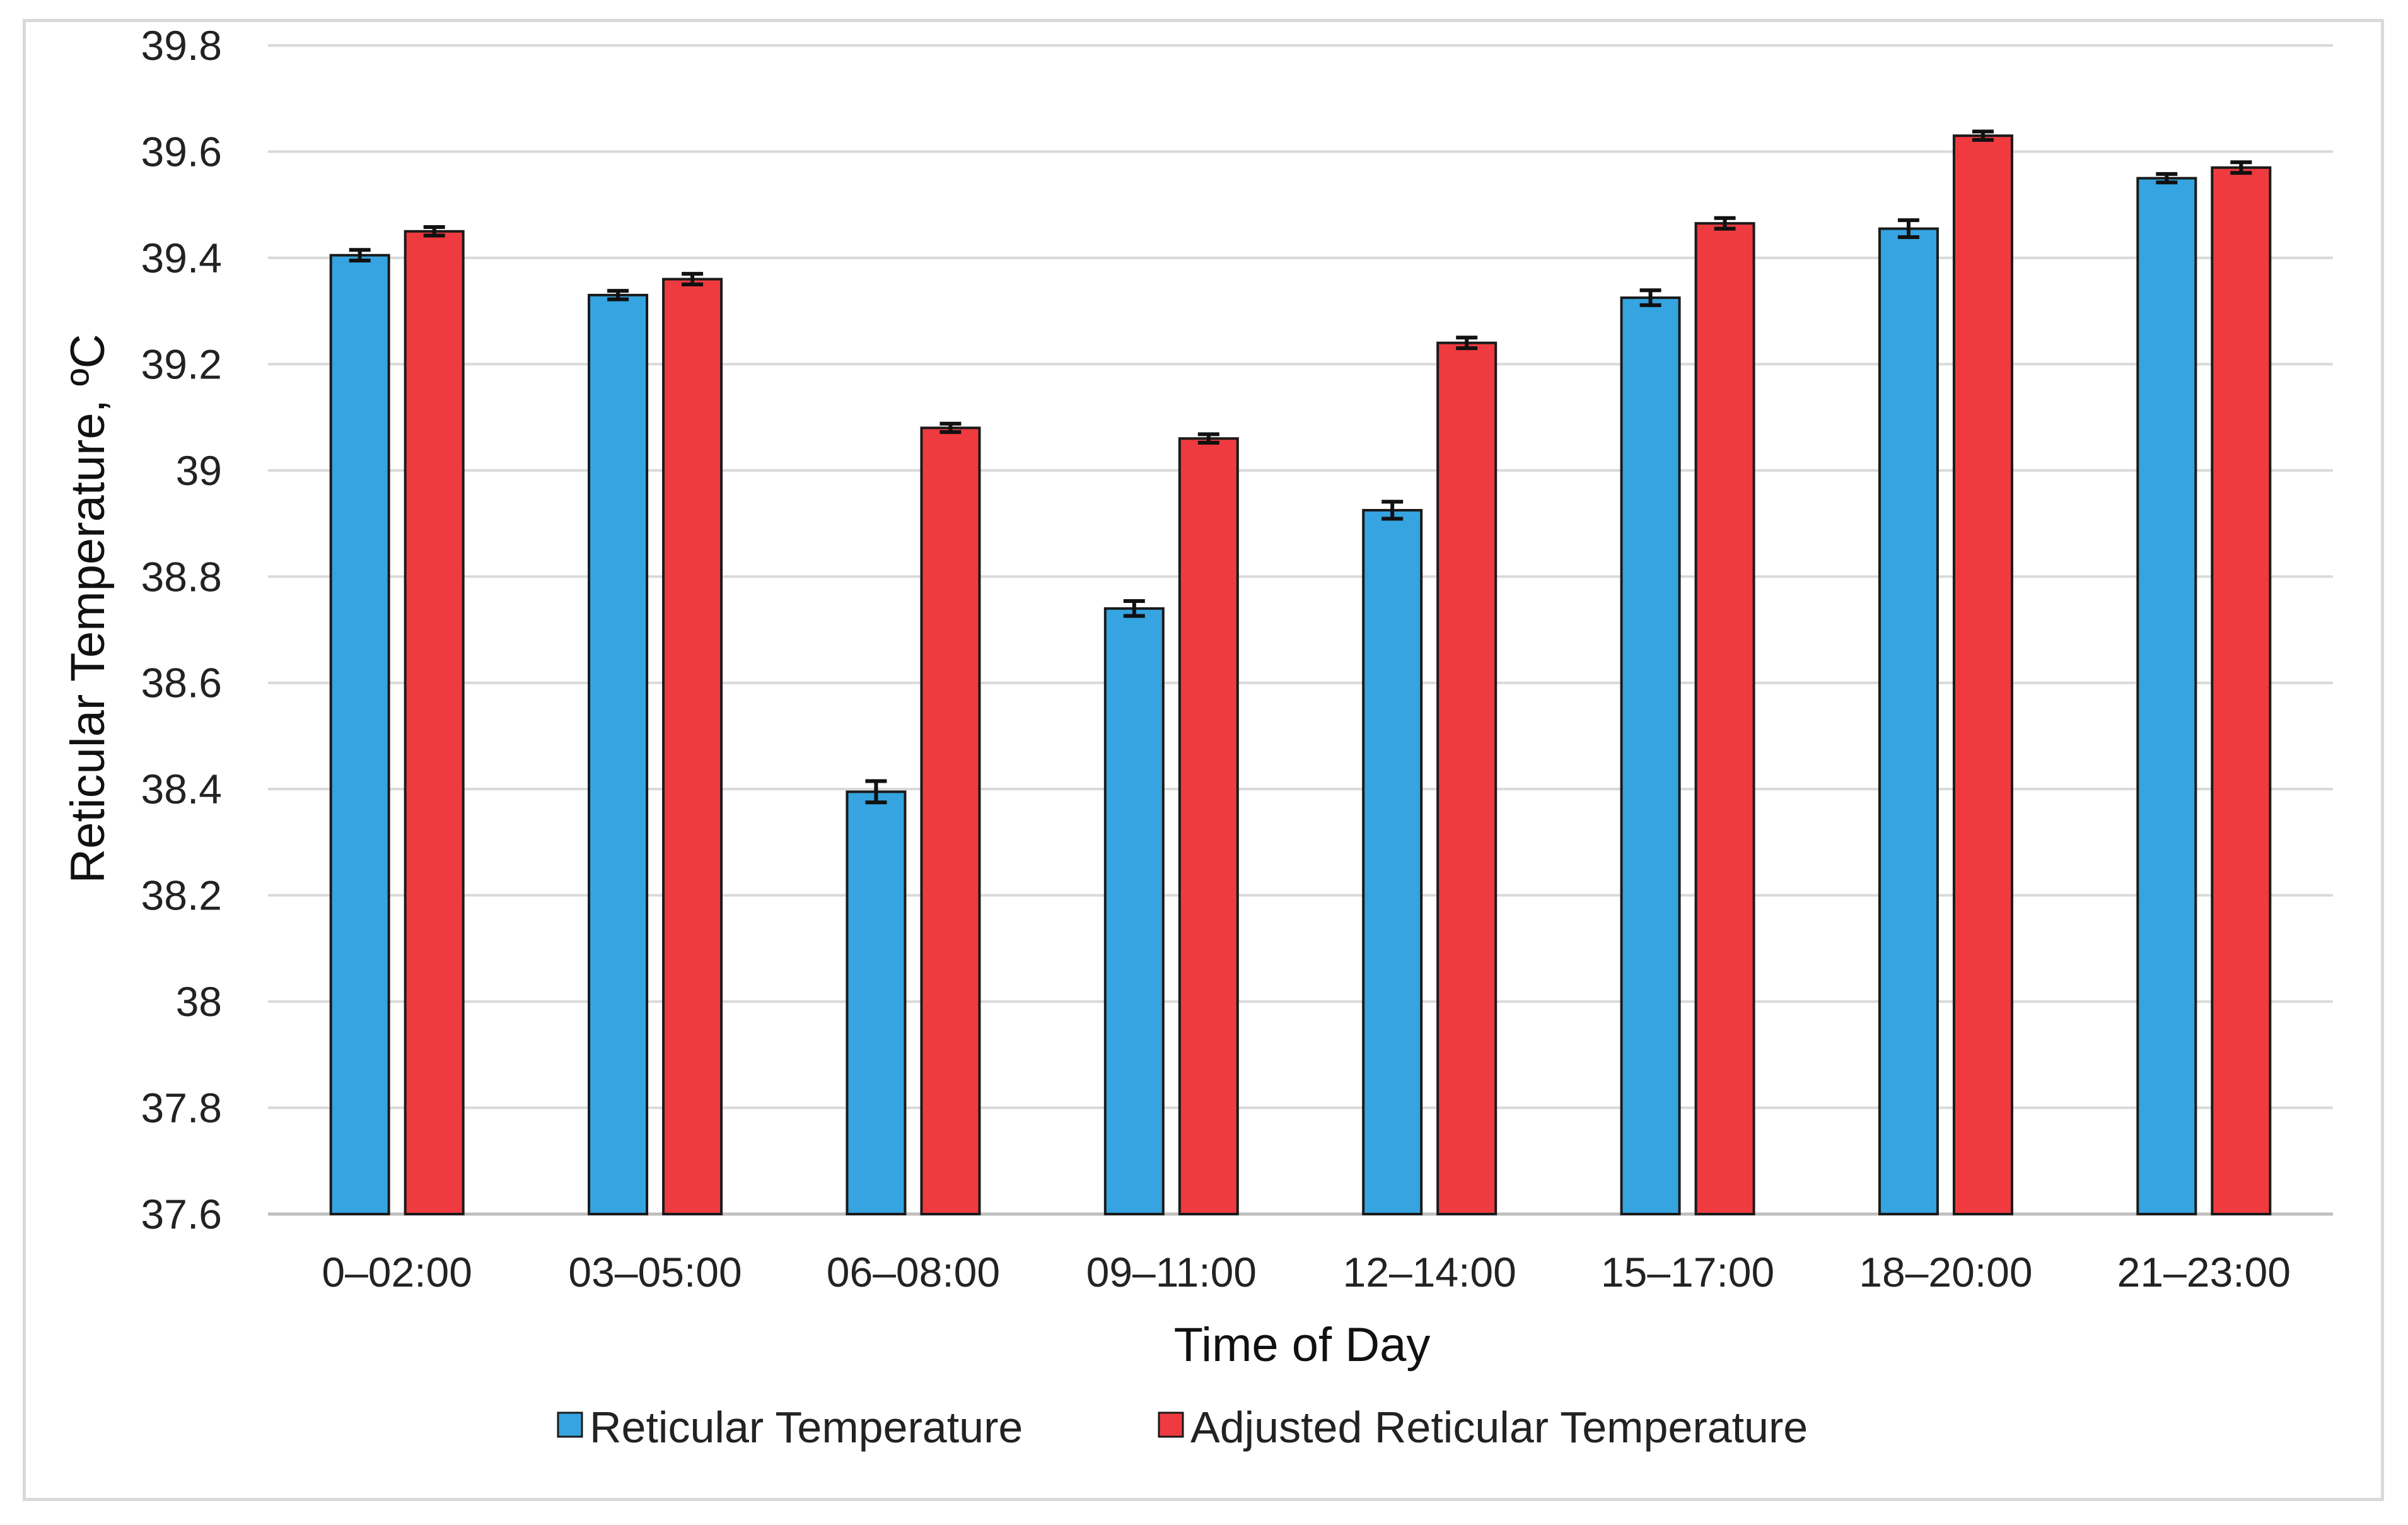  I want to click on y-tick-label: 39.4, so click(181, 258).